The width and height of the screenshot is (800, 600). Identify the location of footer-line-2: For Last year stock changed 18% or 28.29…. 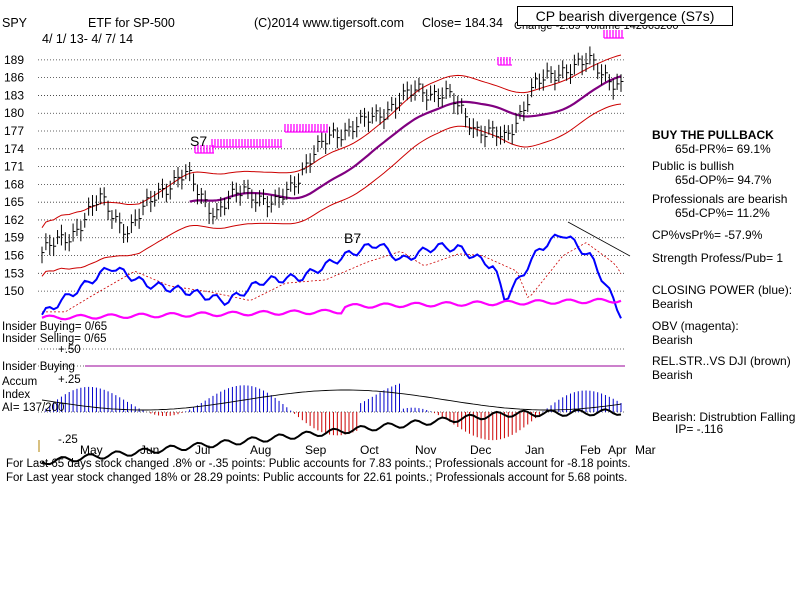
(317, 478).